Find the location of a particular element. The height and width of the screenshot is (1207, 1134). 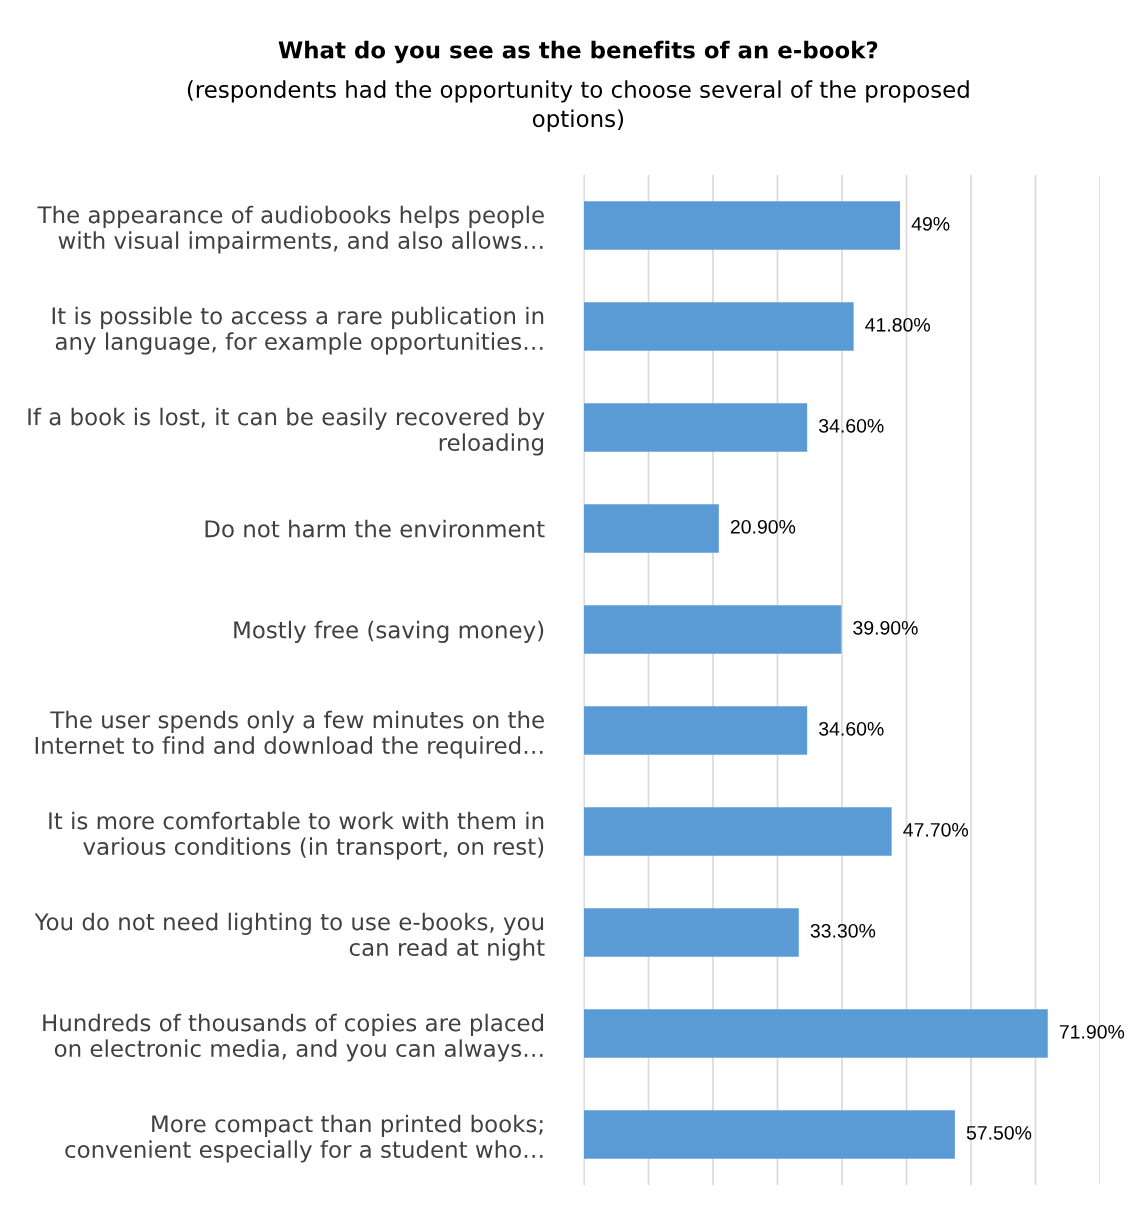

y-tick-label: You do not need lighting to use e-books, you can read at night is located at coordinates (289, 936).